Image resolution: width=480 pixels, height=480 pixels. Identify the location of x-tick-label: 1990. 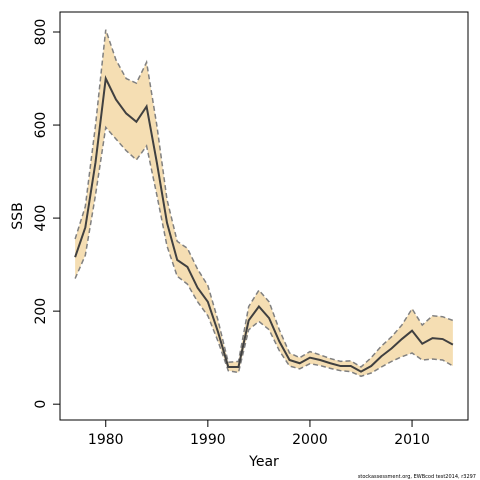
(208, 440).